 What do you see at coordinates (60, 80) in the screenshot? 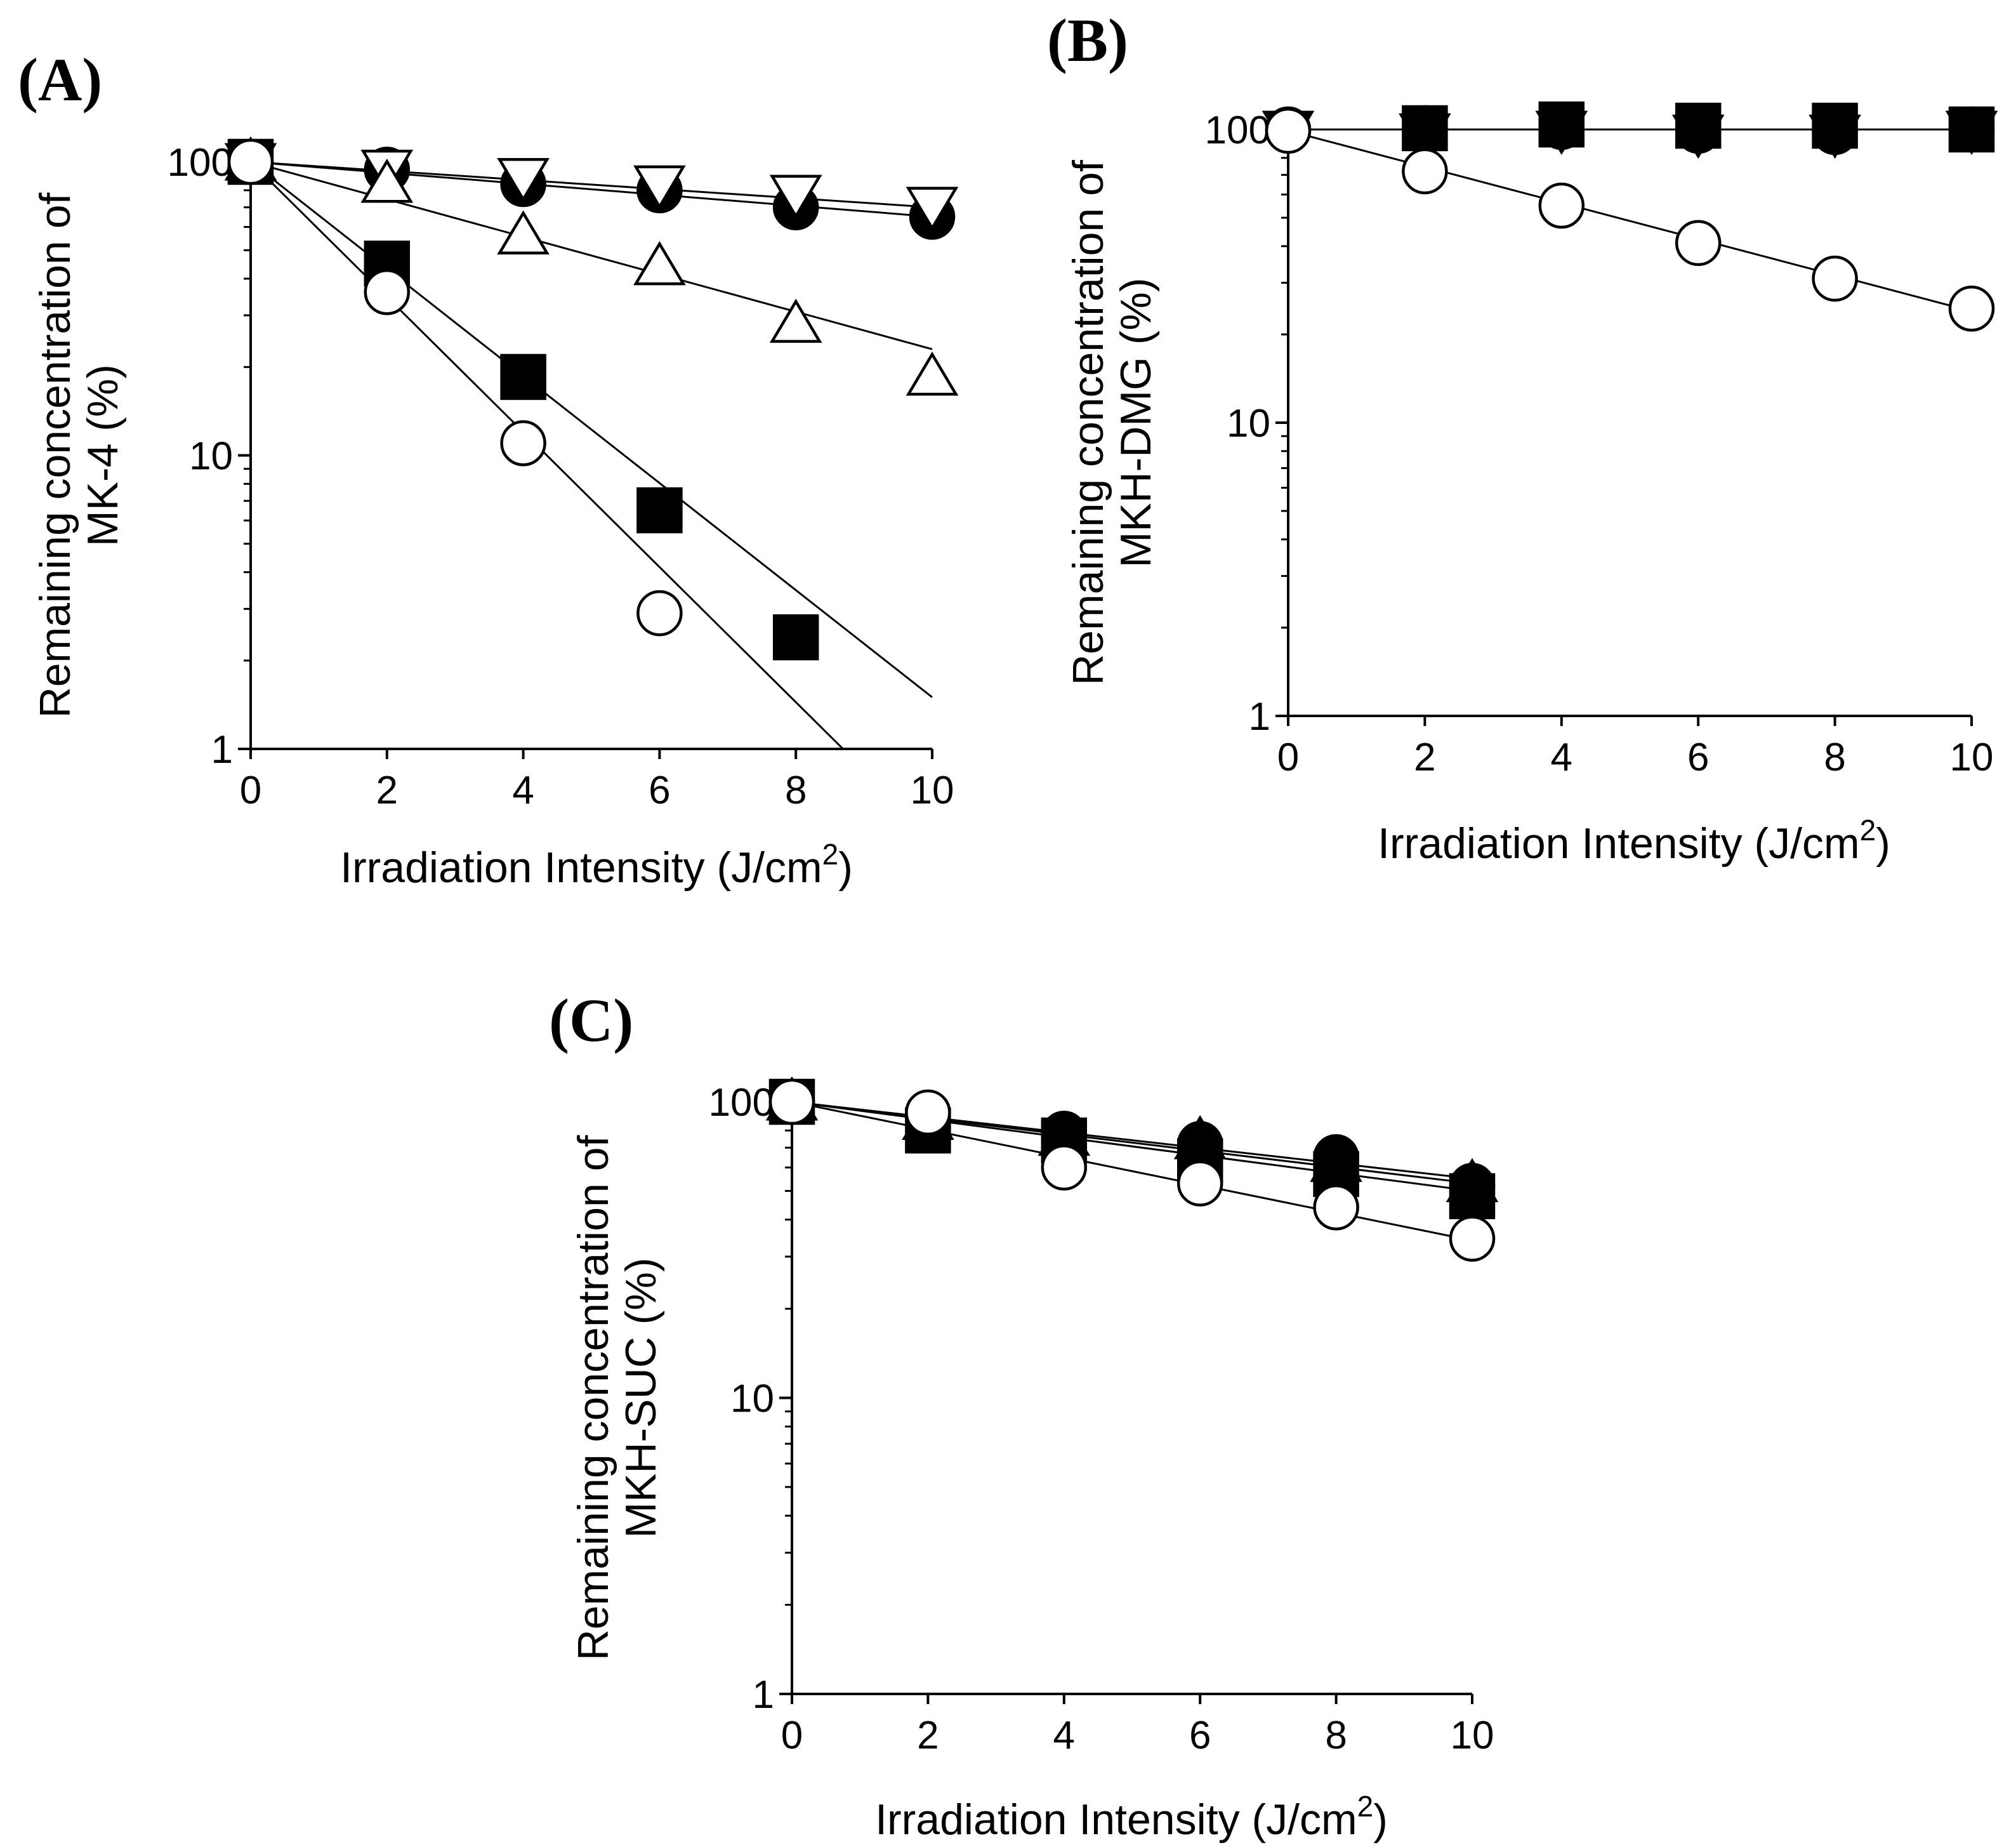
I see `panel-label: (A)` at bounding box center [60, 80].